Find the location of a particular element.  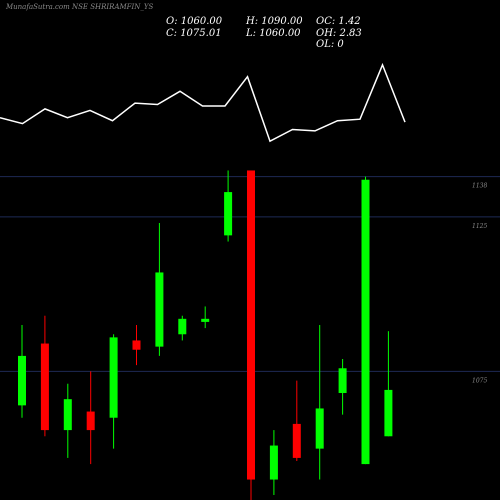

y-tick-label-2: 1075 is located at coordinates (479, 380).